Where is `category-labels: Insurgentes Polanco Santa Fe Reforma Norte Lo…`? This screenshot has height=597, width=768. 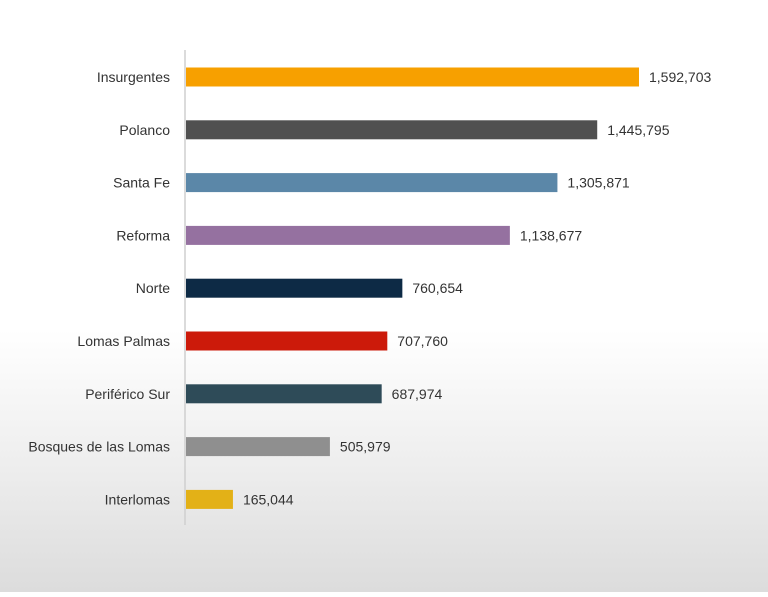 category-labels: Insurgentes Polanco Santa Fe Reforma Norte Lo… is located at coordinates (99, 288).